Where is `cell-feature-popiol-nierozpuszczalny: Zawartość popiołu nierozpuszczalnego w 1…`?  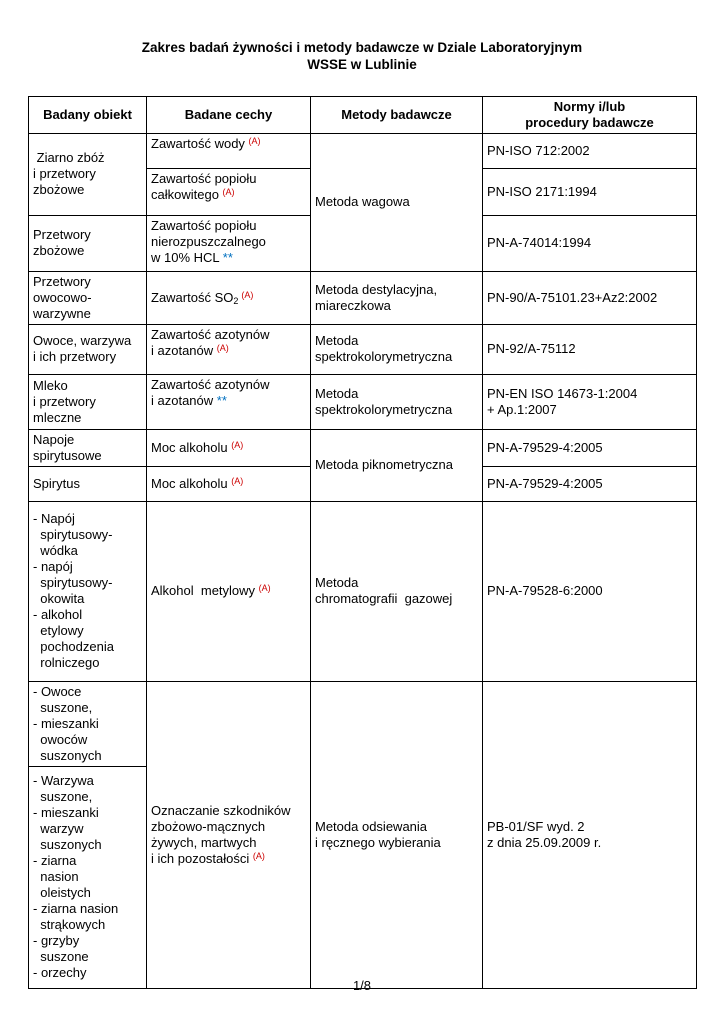 cell-feature-popiol-nierozpuszczalny: Zawartość popiołu nierozpuszczalnego w 1… is located at coordinates (228, 243).